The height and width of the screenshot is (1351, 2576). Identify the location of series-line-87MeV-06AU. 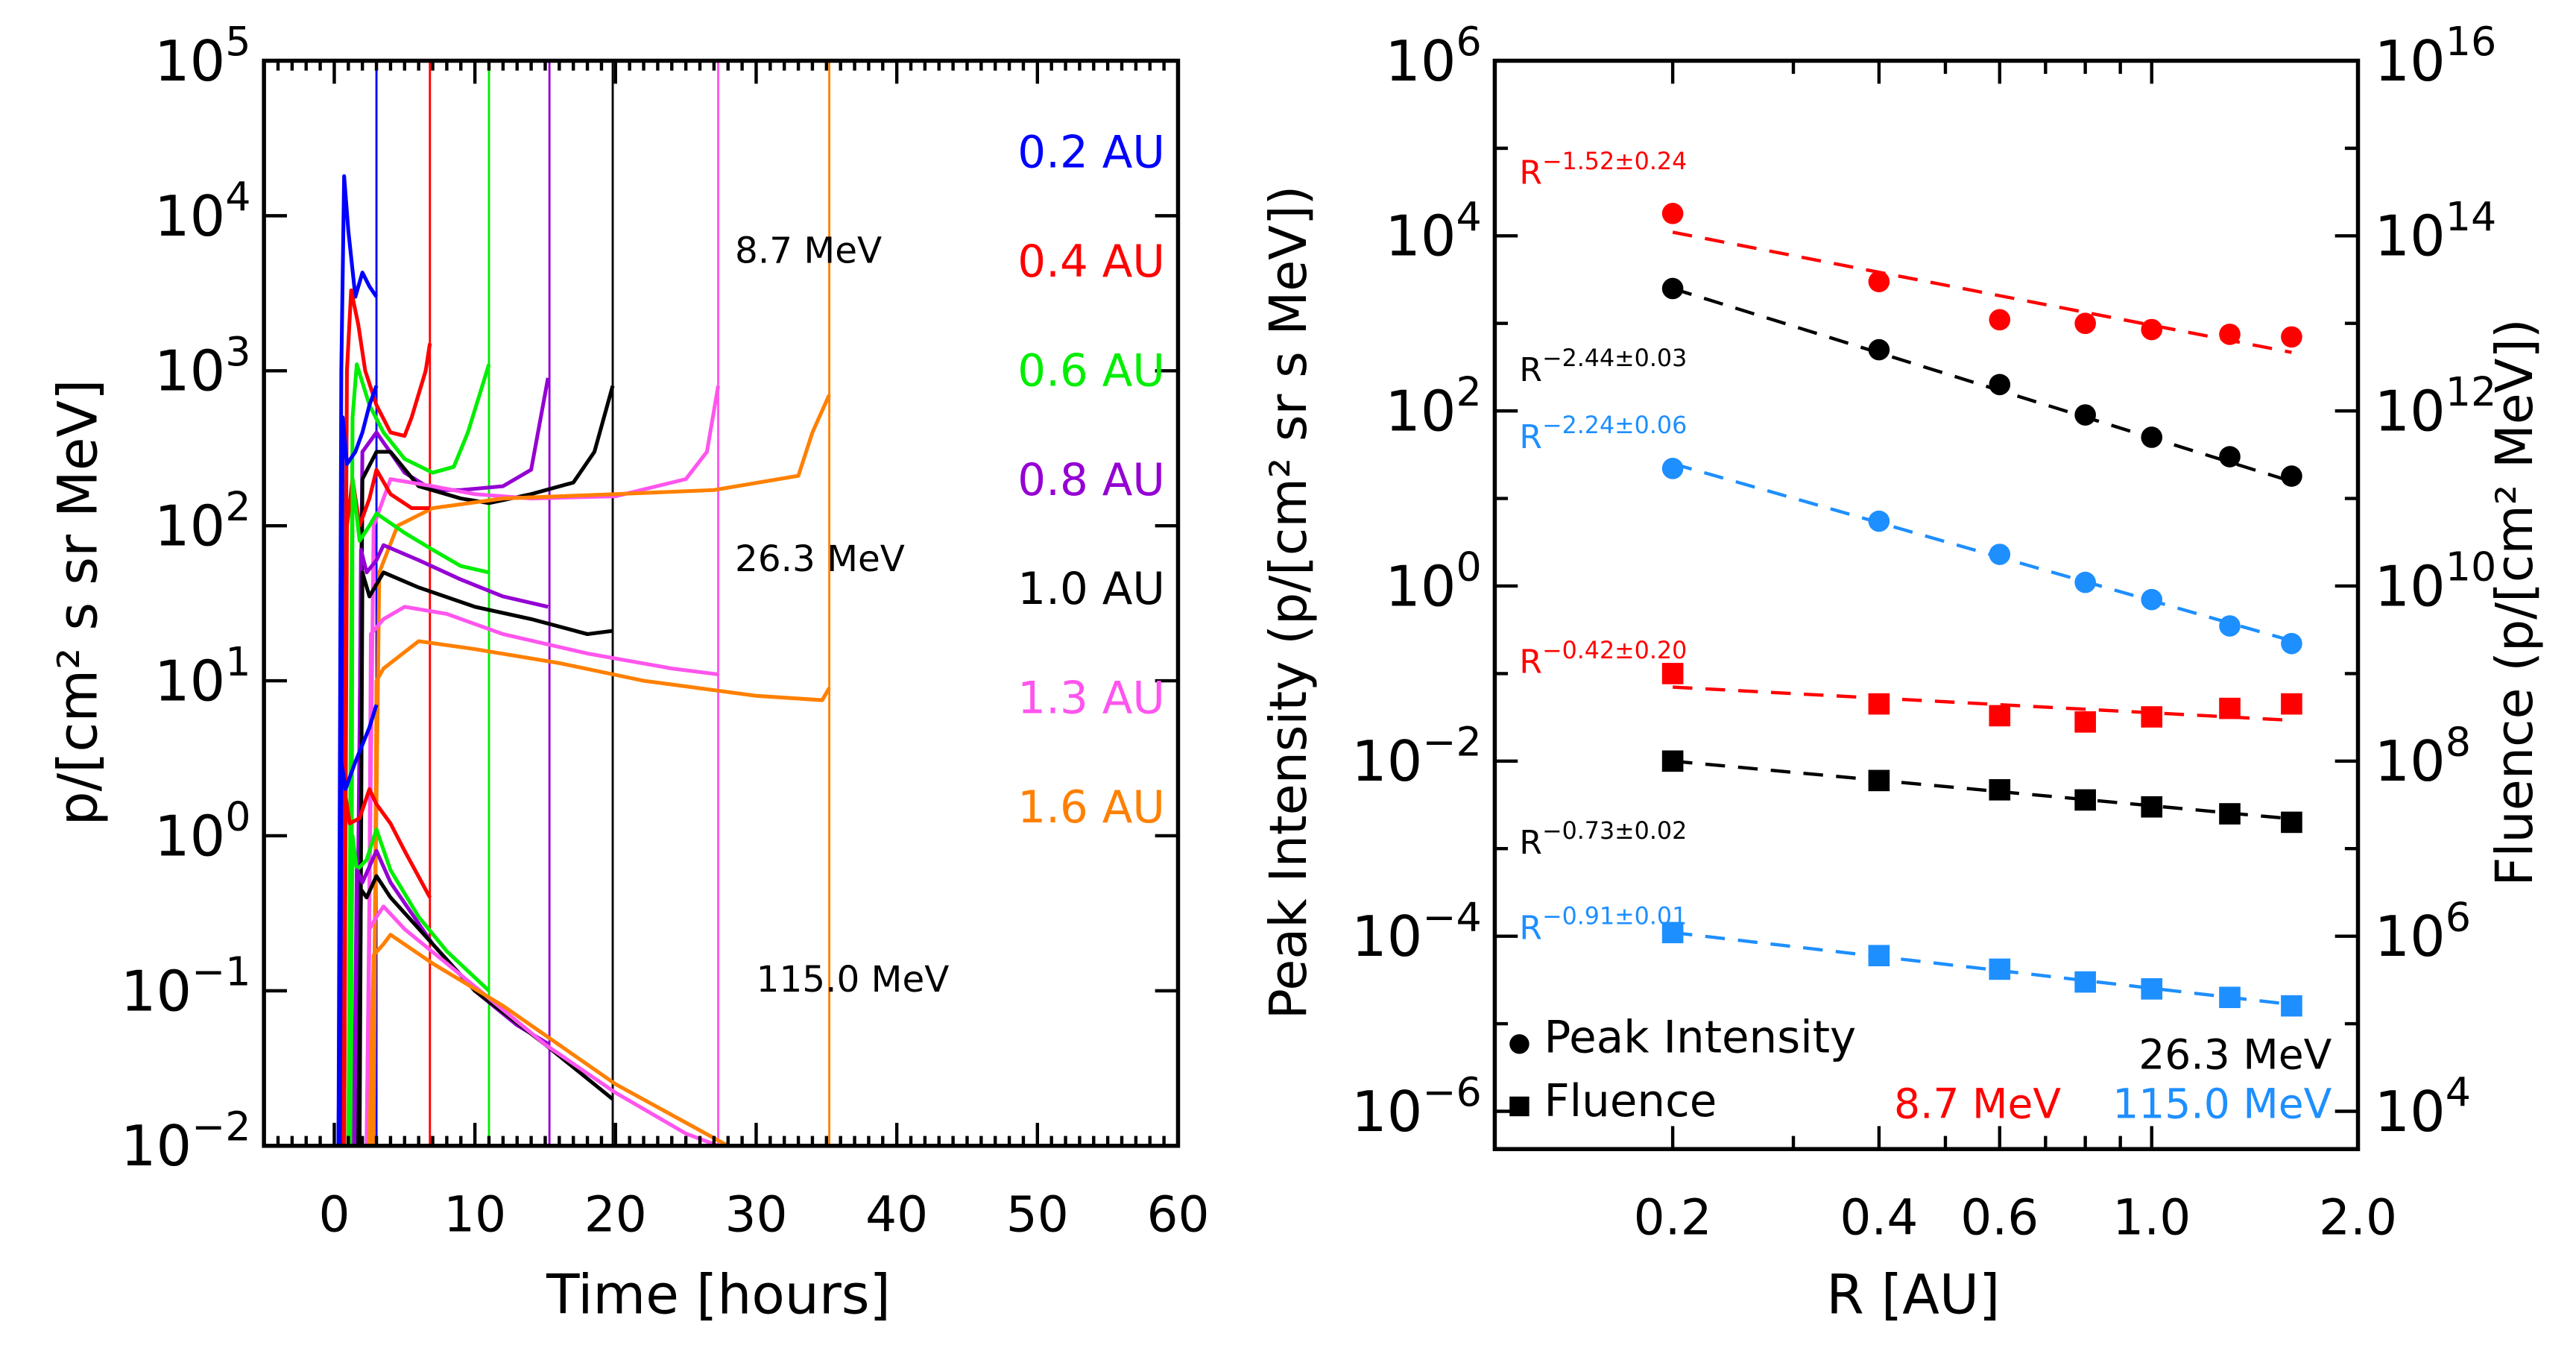
(418, 754).